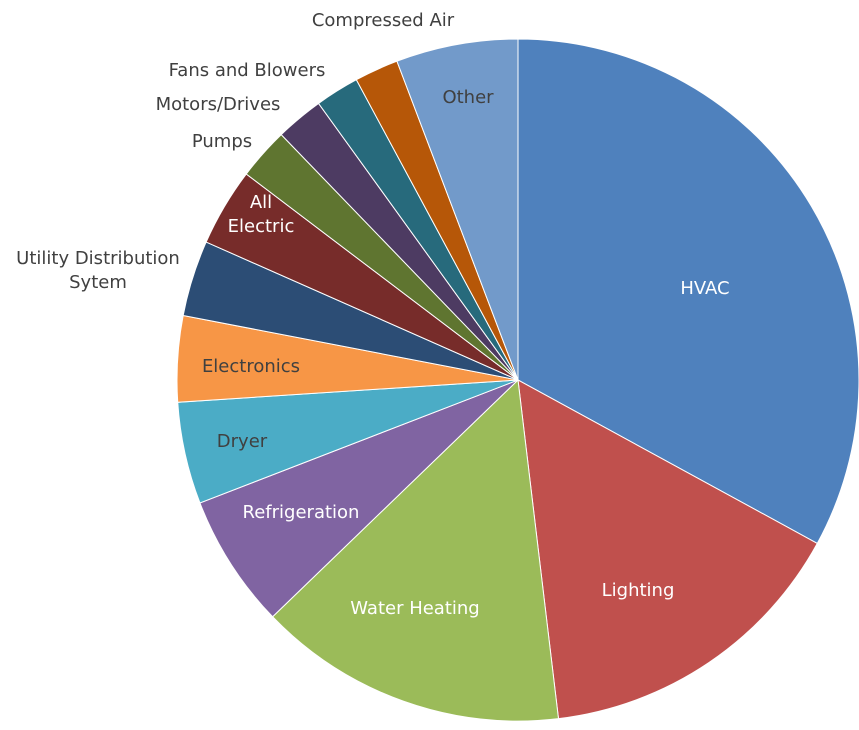  What do you see at coordinates (261, 202) in the screenshot?
I see `pie-label-line: All` at bounding box center [261, 202].